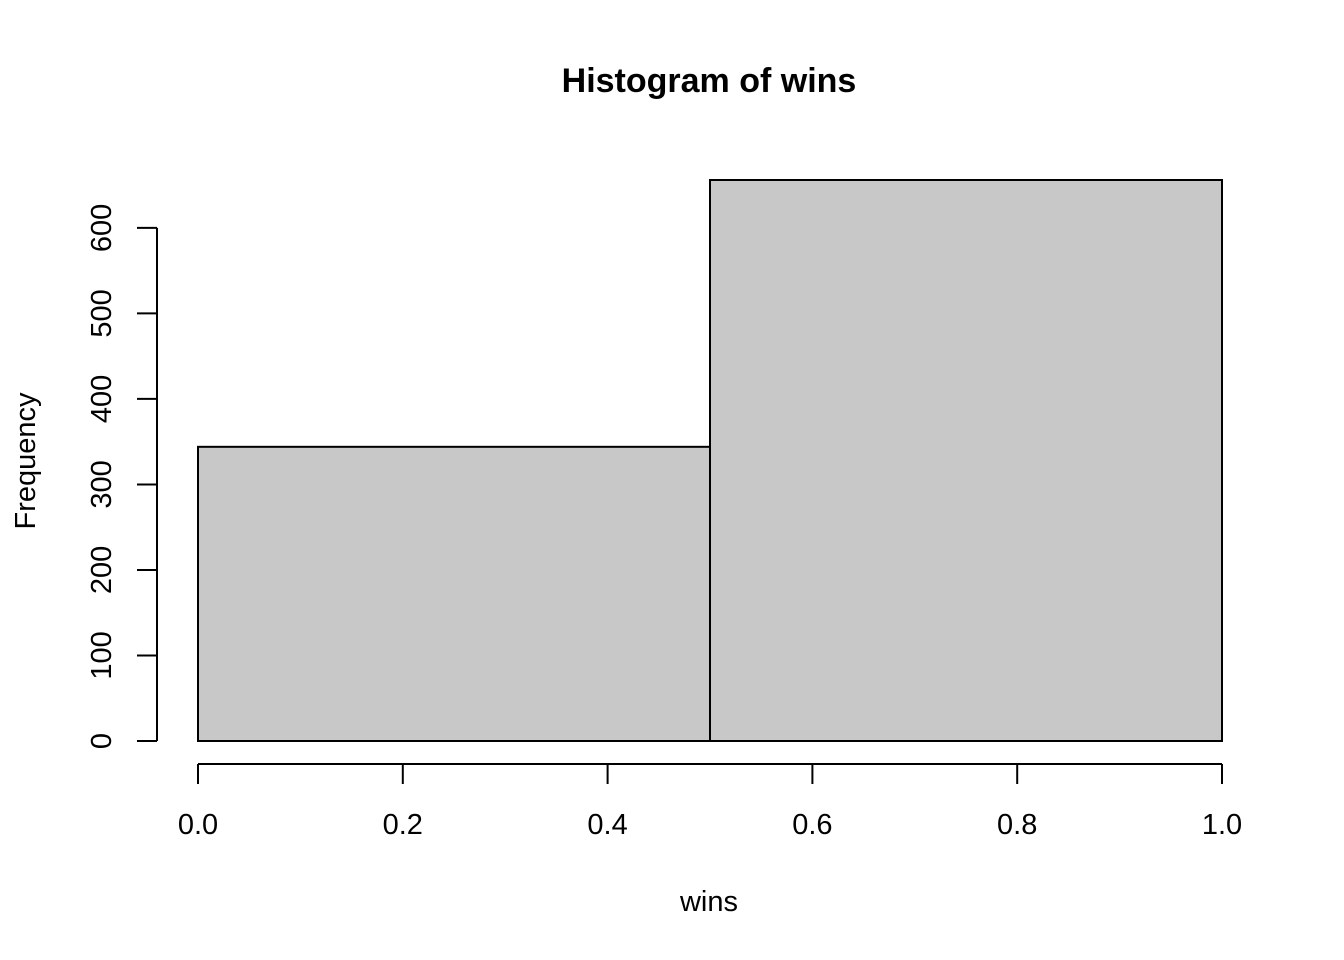 This screenshot has width=1344, height=960. I want to click on x-tick-label: 0.8, so click(1017, 825).